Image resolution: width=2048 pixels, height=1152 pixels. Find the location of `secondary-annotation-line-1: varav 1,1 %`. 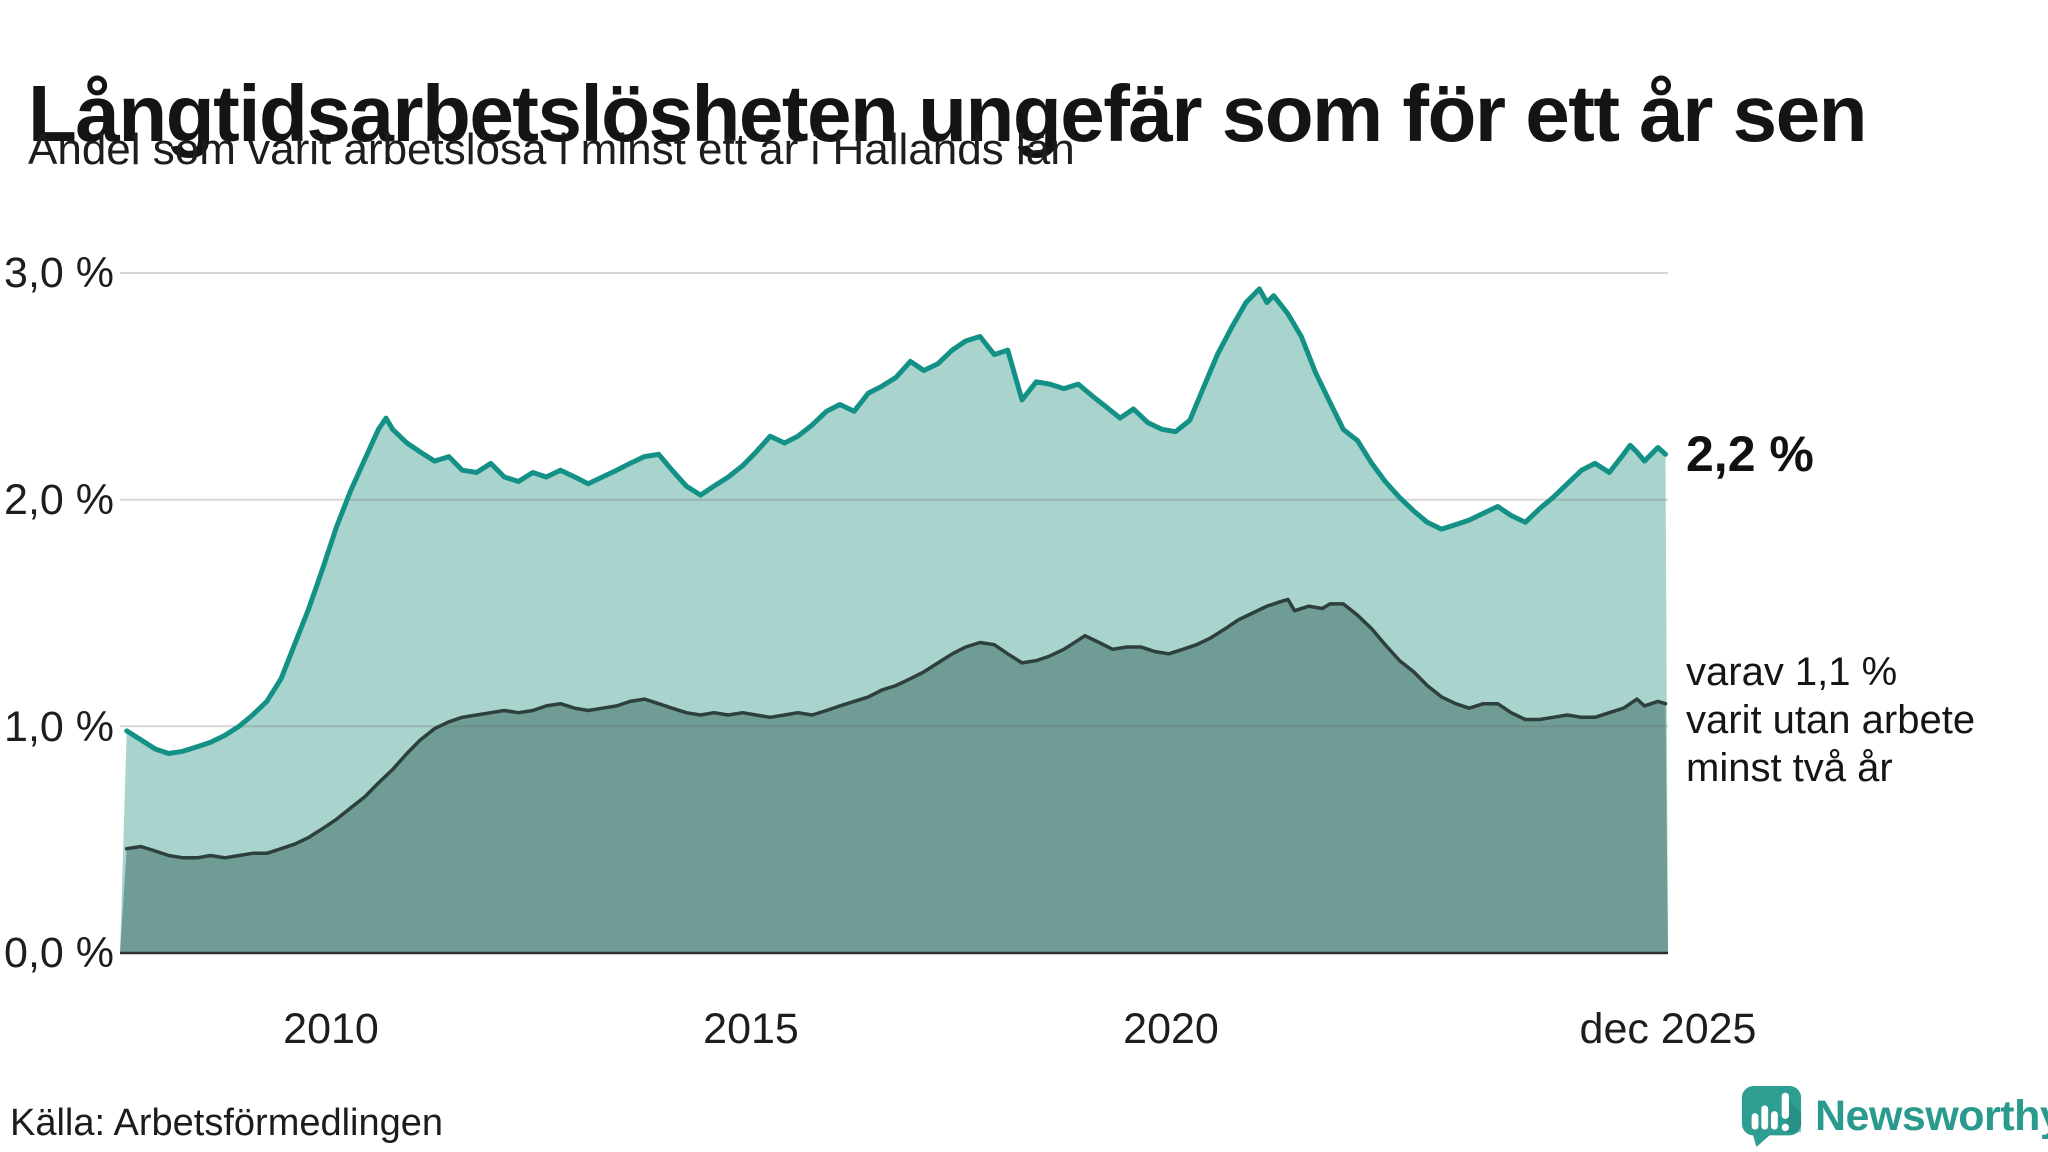

secondary-annotation-line-1: varav 1,1 % is located at coordinates (1792, 672).